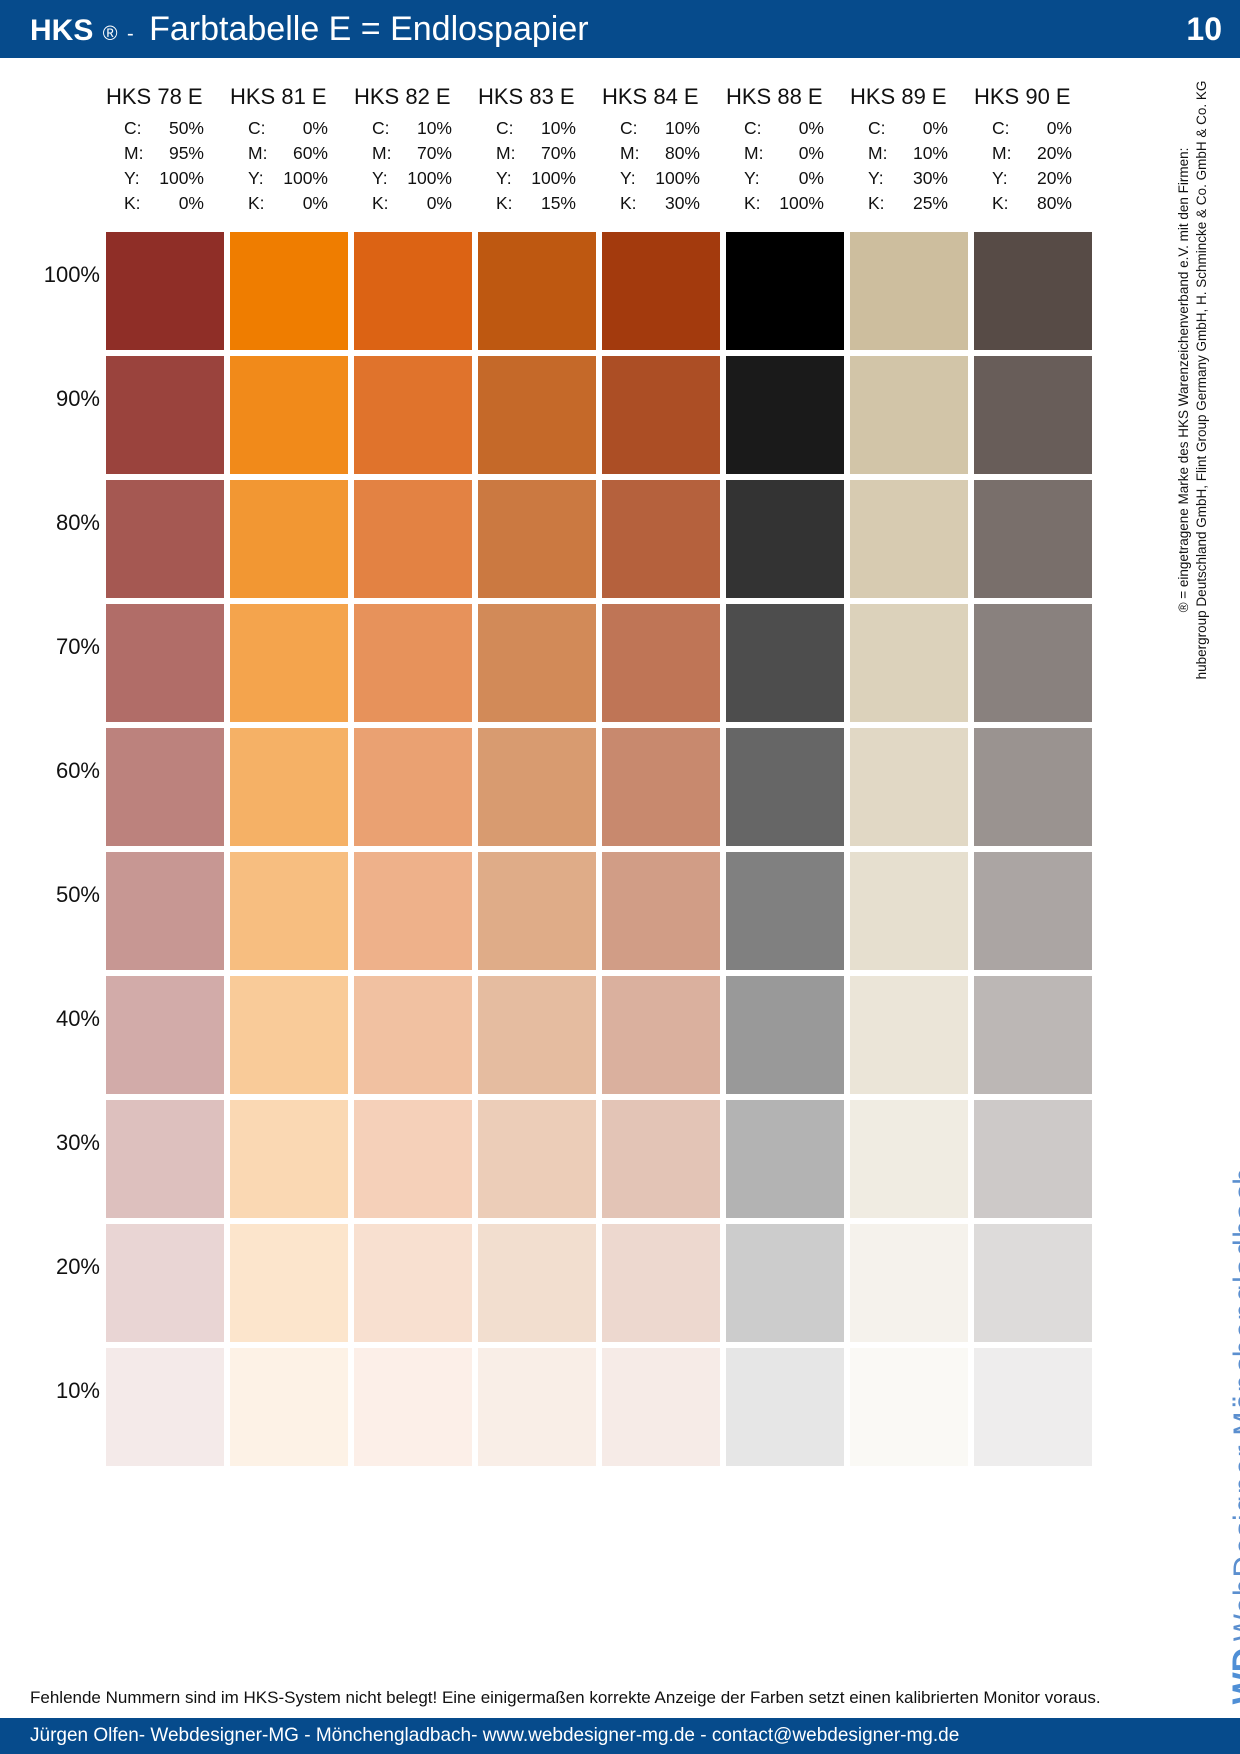 This screenshot has height=1754, width=1240. I want to click on color-name: HKS 84 E, so click(650, 96).